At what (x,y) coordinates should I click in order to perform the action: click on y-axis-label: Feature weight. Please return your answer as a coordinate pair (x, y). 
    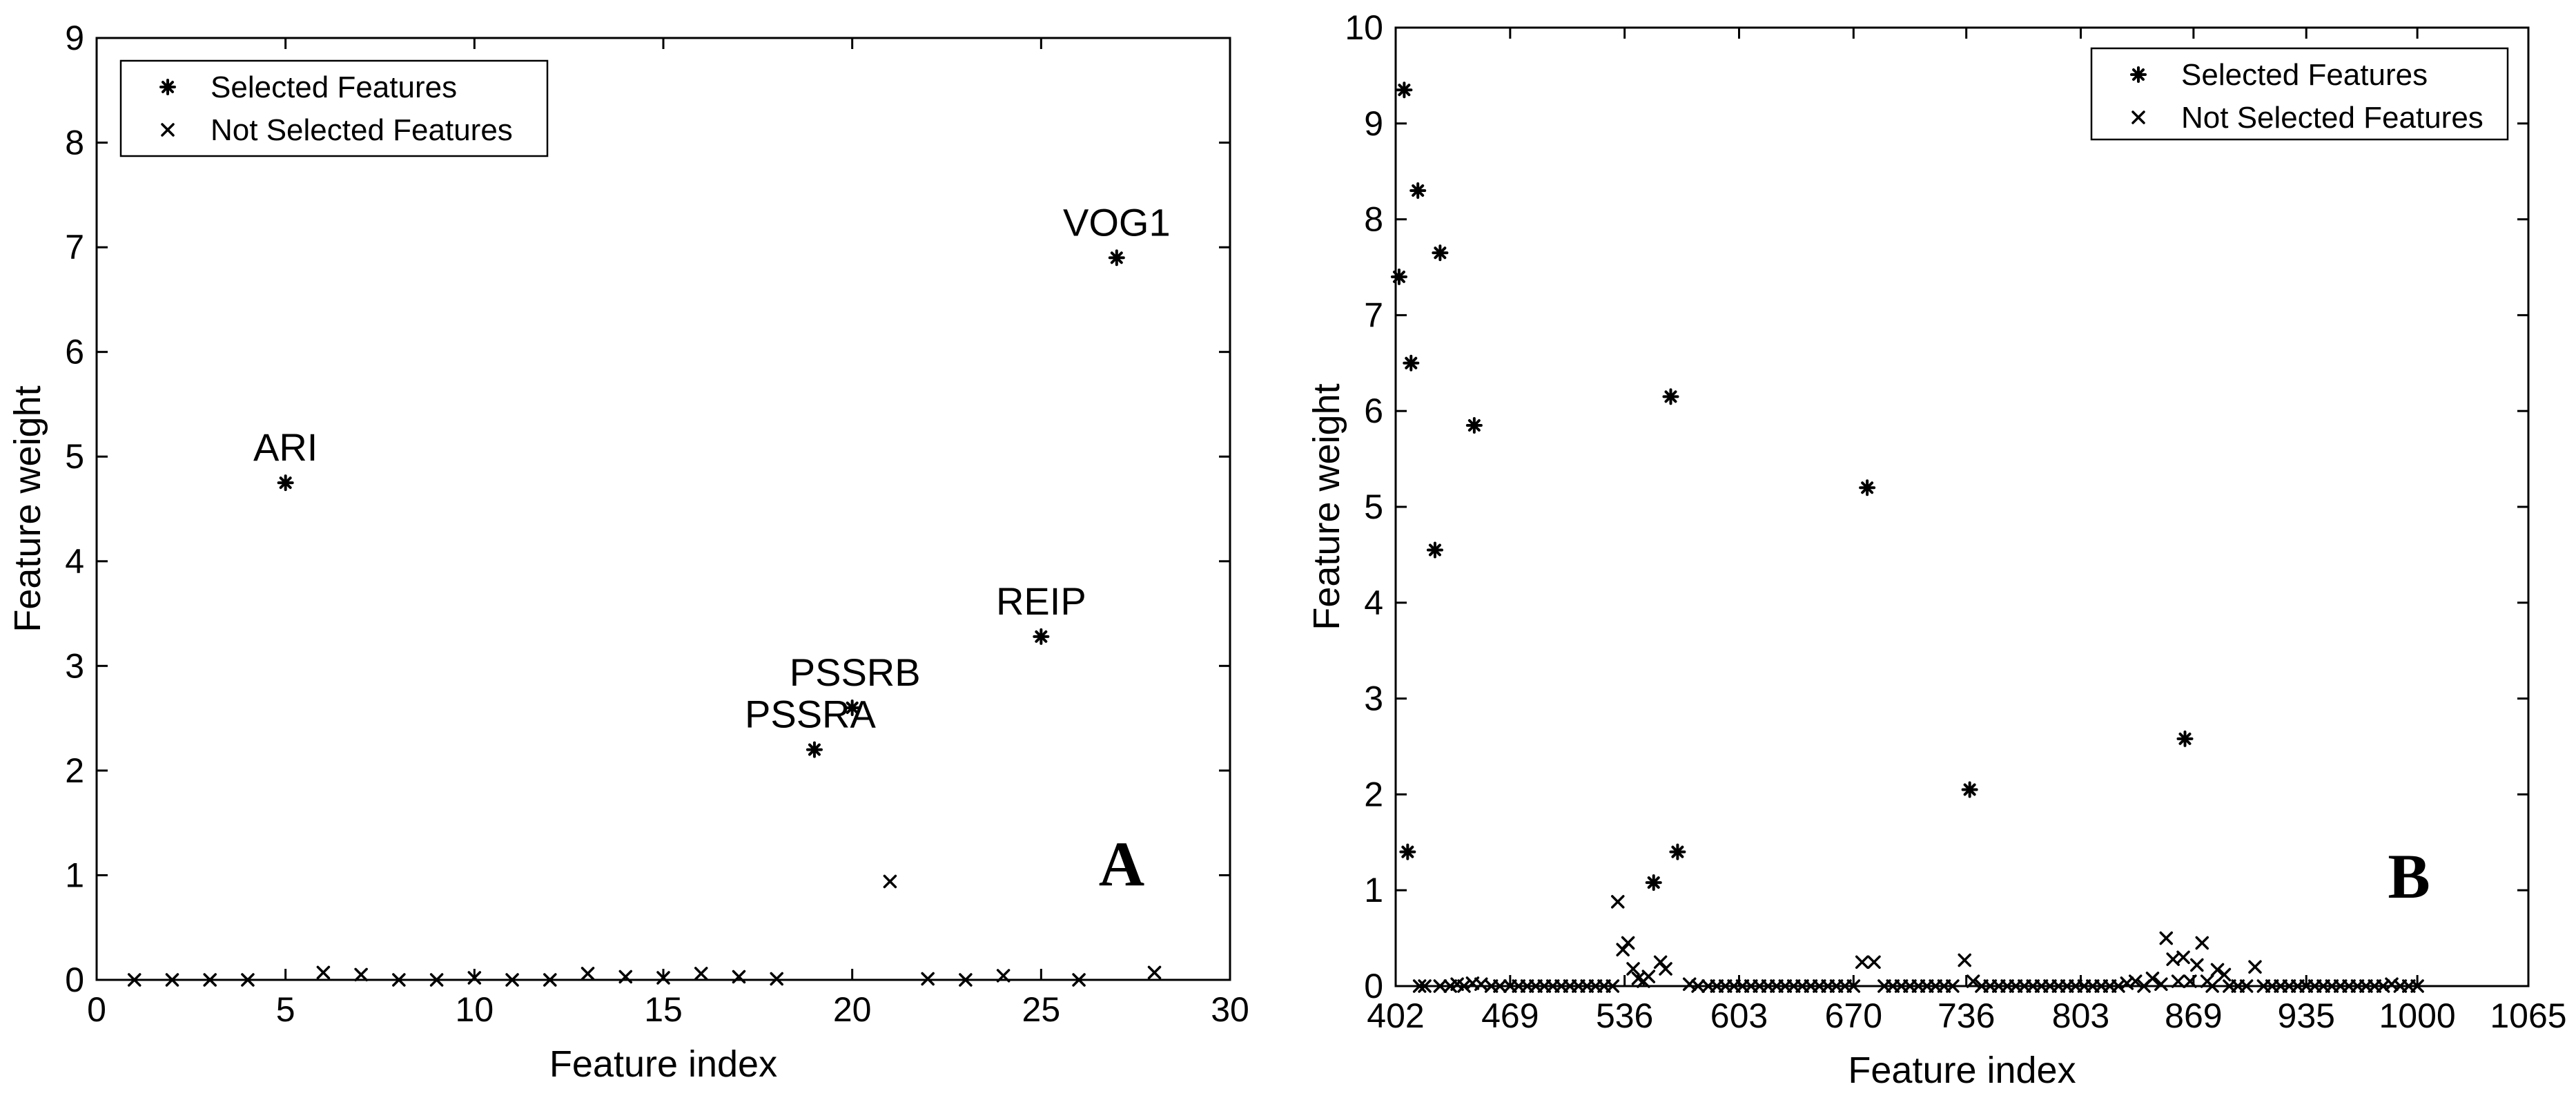
    Looking at the image, I should click on (27, 508).